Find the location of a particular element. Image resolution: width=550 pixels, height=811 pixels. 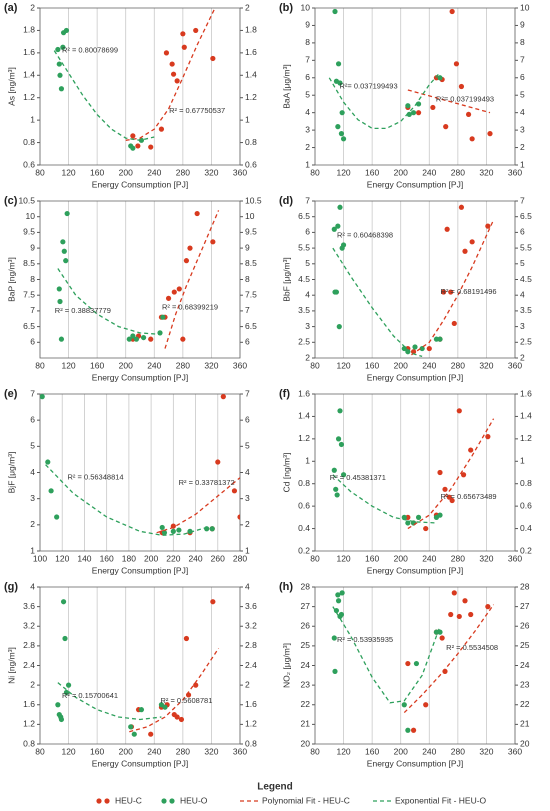

r2-annotation: R² = 0.53935935 is located at coordinates (365, 639).